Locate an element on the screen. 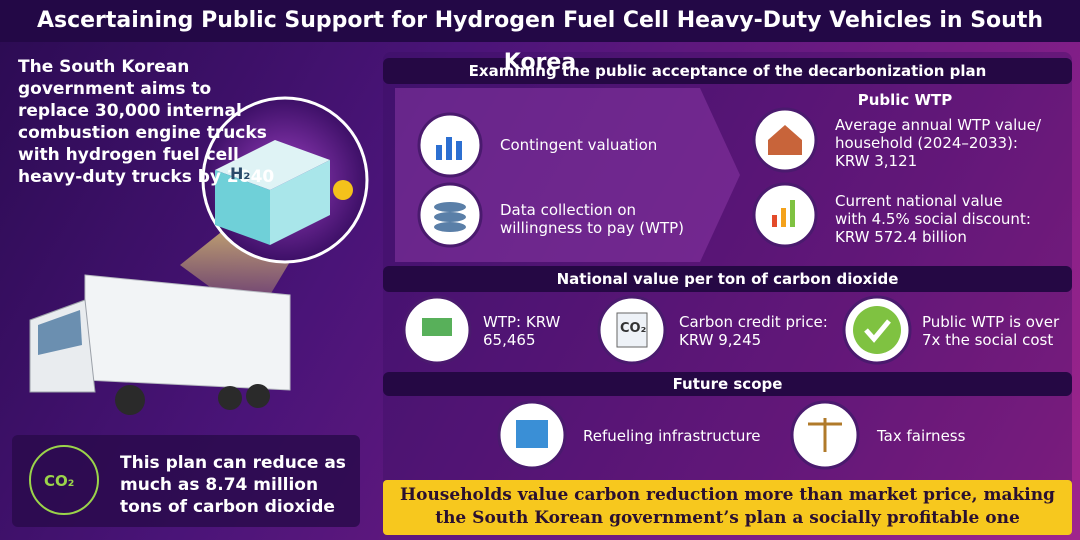 The height and width of the screenshot is (540, 1080). value-item: Carbon credit price: KRW 9,245 is located at coordinates (753, 331).